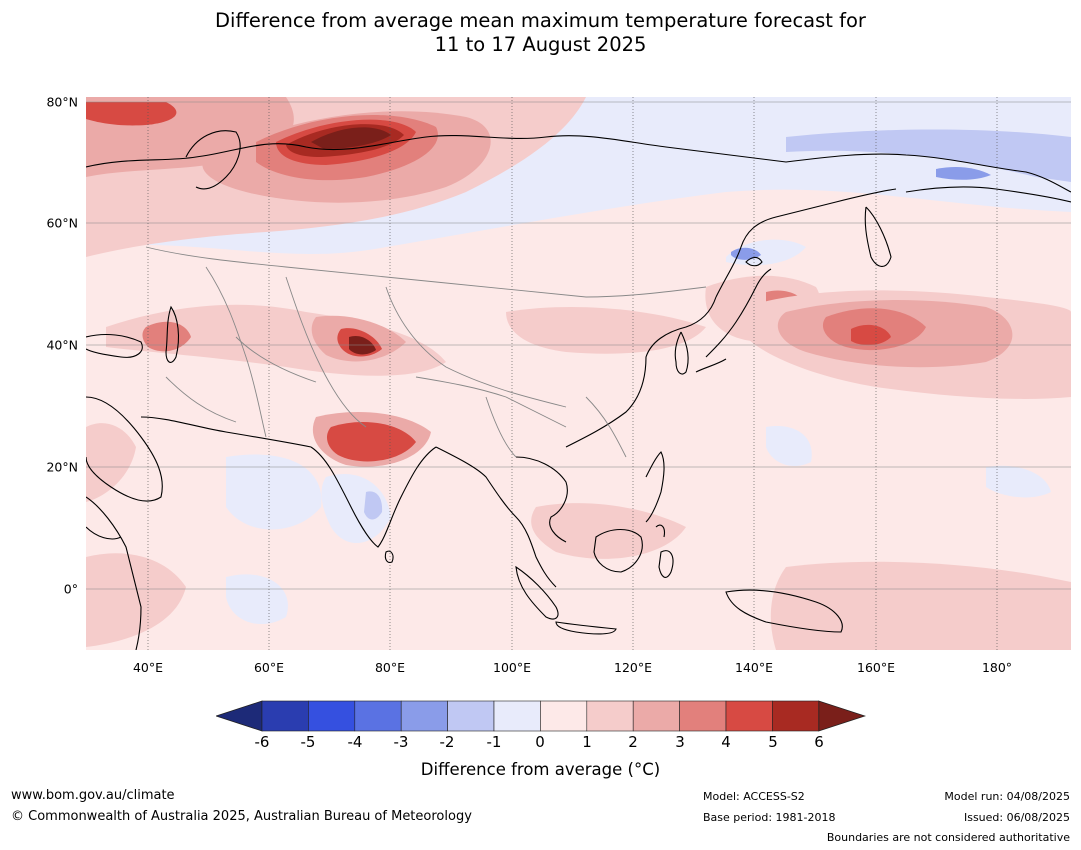 Image resolution: width=1081 pixels, height=850 pixels. I want to click on warm-peak-north-pacific, so click(871, 335).